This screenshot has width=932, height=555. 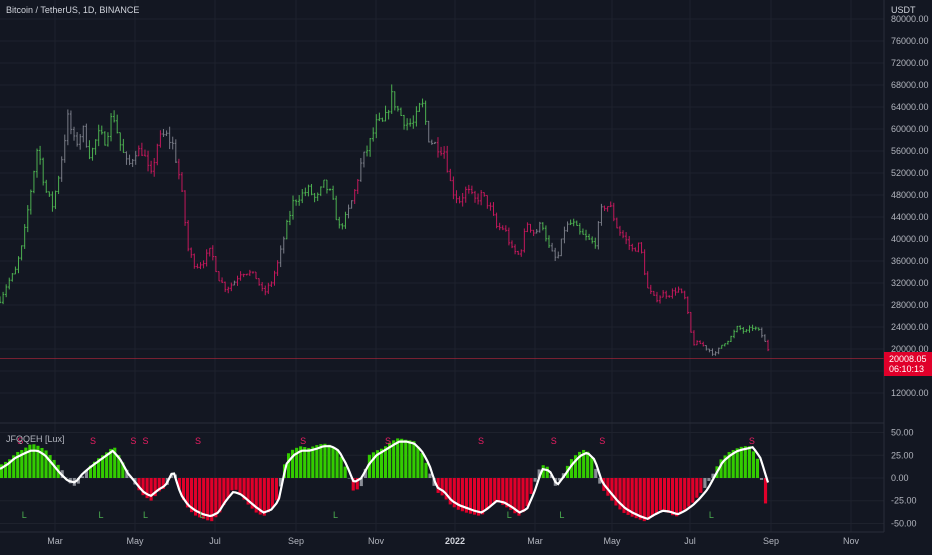 I want to click on time-tick-label: Mar, so click(x=535, y=541).